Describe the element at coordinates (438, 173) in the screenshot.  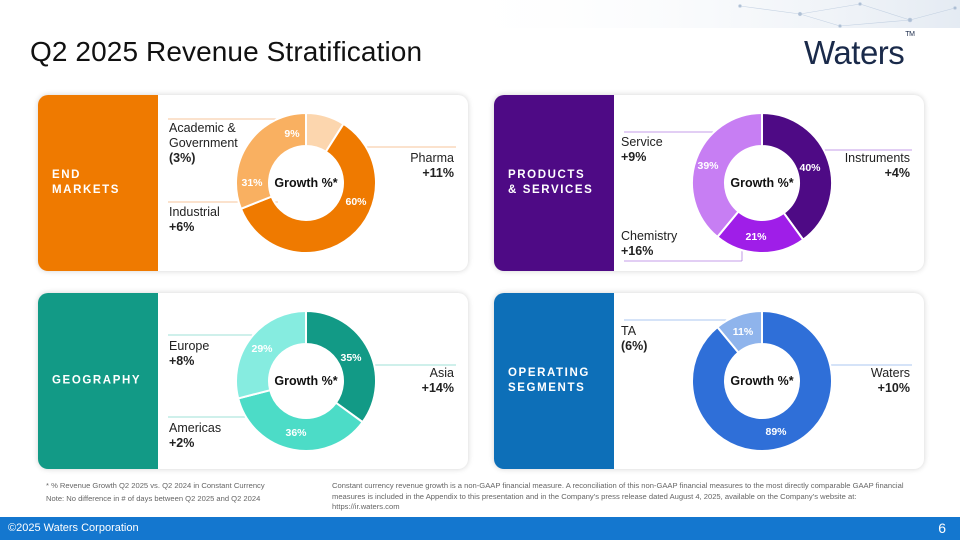
I see `pharma-growth: +11%` at that location.